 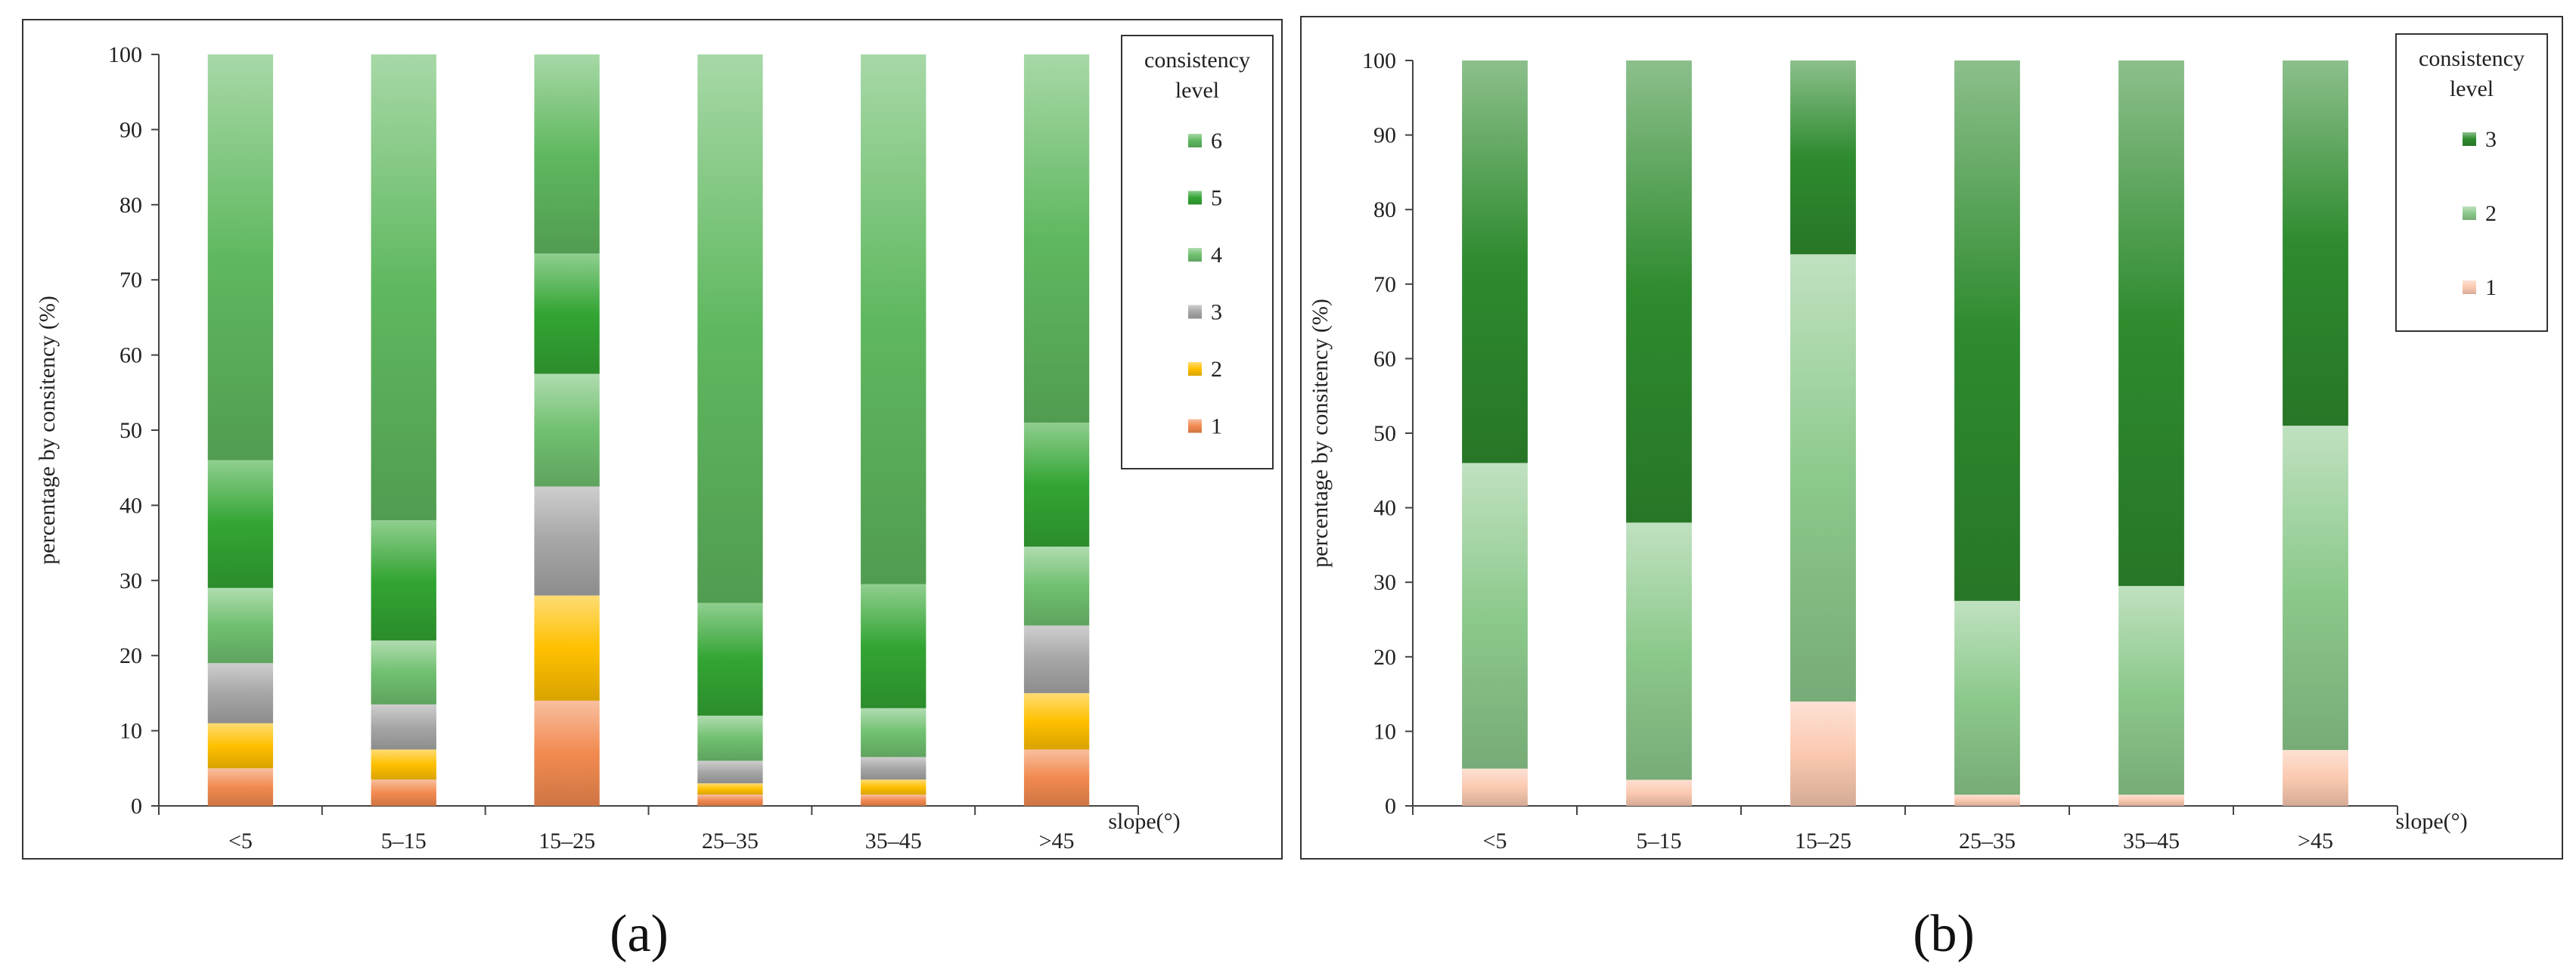 What do you see at coordinates (1216, 198) in the screenshot?
I see `legend-label-level-5: 5` at bounding box center [1216, 198].